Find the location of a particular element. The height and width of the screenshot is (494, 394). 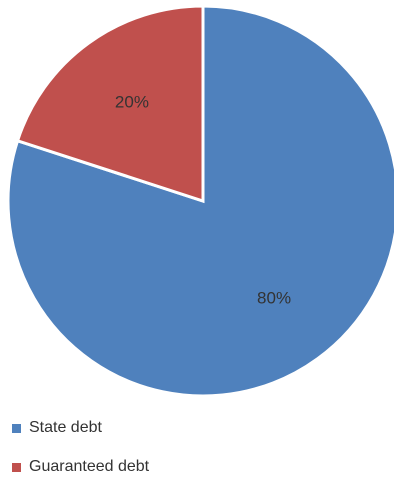

legend-item-state-debt: State debt is located at coordinates (80, 428).